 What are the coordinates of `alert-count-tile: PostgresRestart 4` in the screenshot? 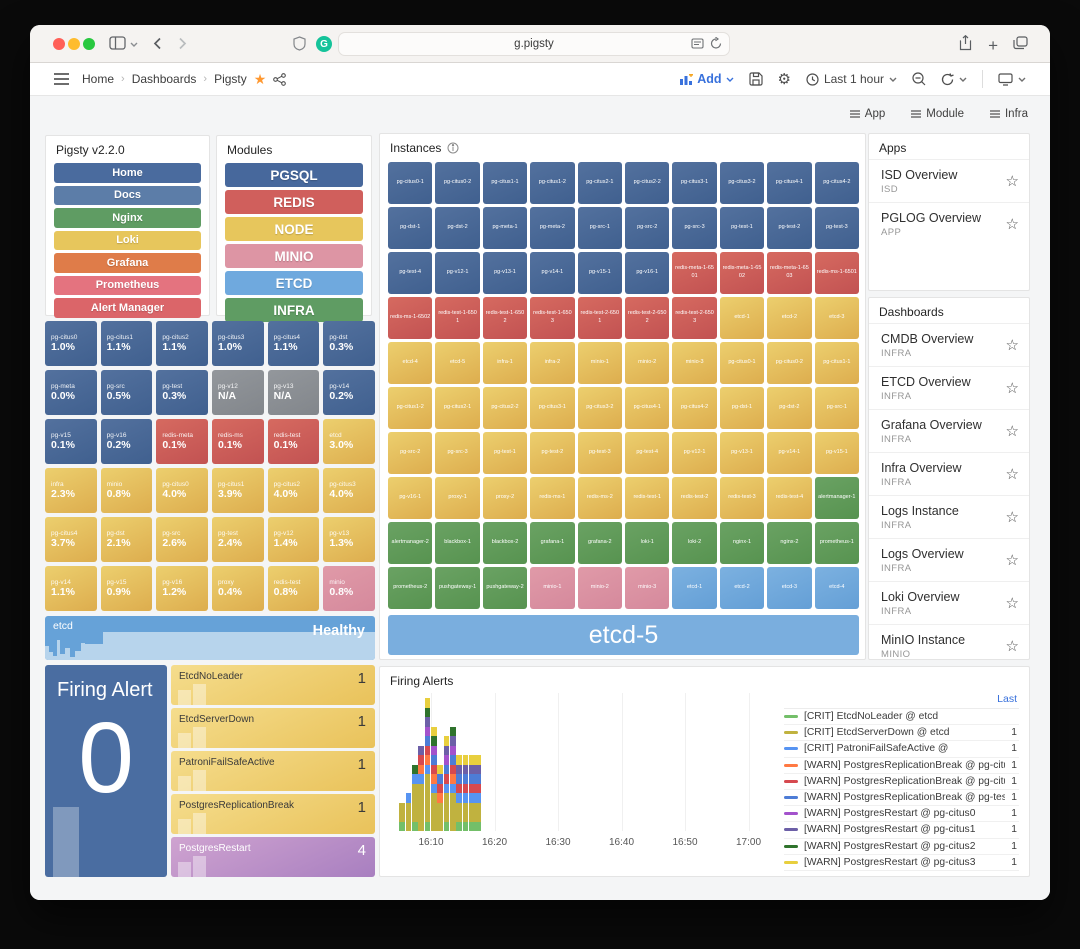 It's located at (273, 857).